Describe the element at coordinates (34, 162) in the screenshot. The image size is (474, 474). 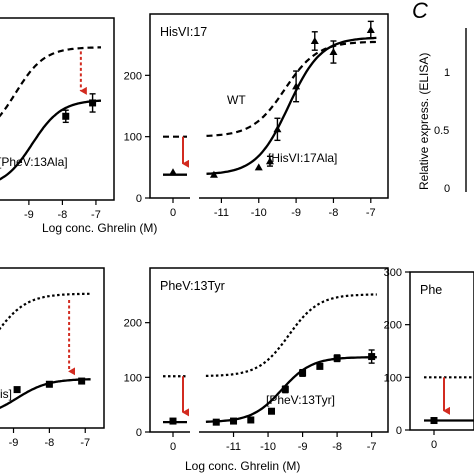
I see `curve-label: [PheV:13Ala]` at that location.